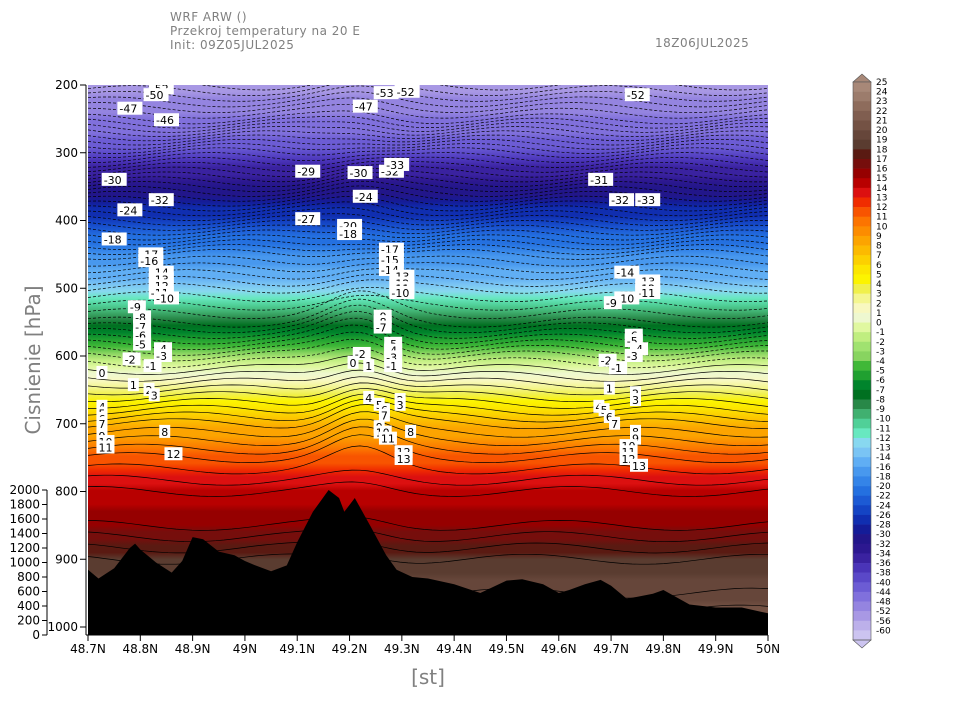  What do you see at coordinates (245, 649) in the screenshot?
I see `x-tick-label: 49N` at bounding box center [245, 649].